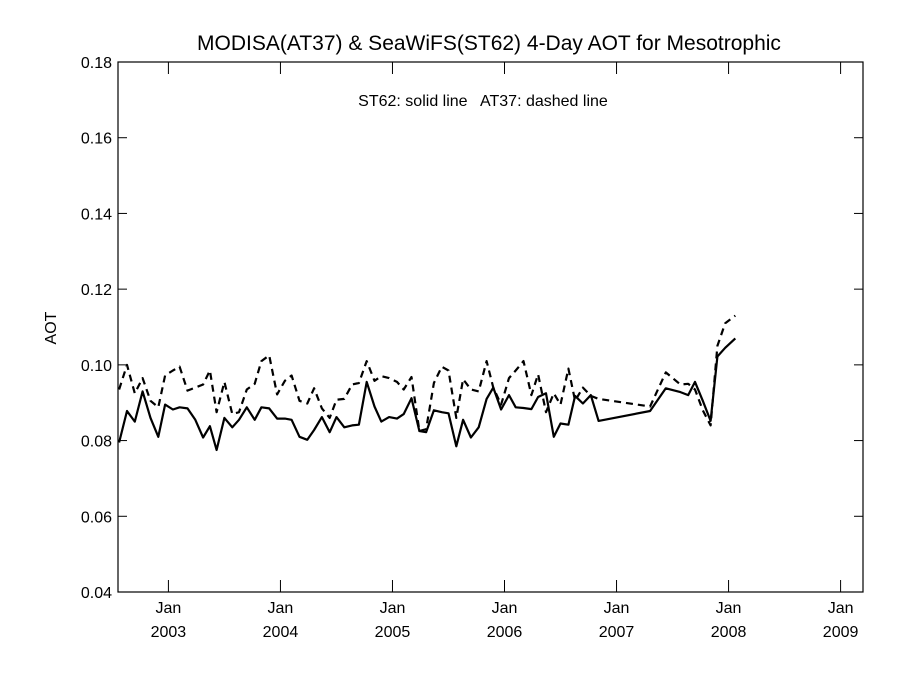 The image size is (900, 675). Describe the element at coordinates (96, 366) in the screenshot. I see `y-tick-label: 0.10` at that location.